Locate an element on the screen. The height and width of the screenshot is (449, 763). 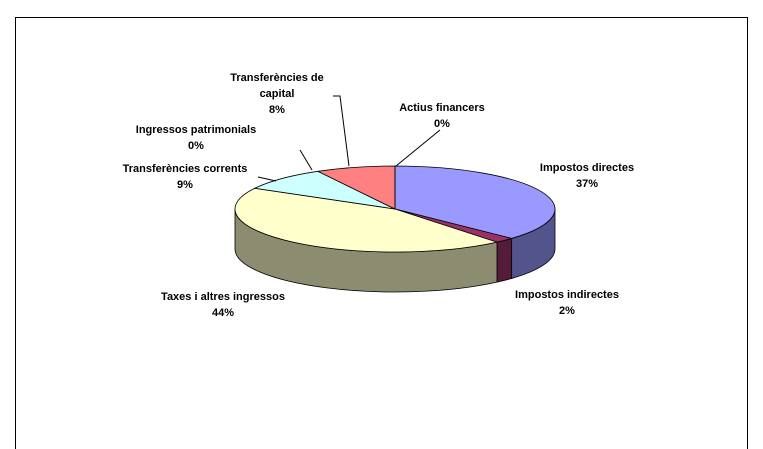
slice-percent: 2% is located at coordinates (567, 311).